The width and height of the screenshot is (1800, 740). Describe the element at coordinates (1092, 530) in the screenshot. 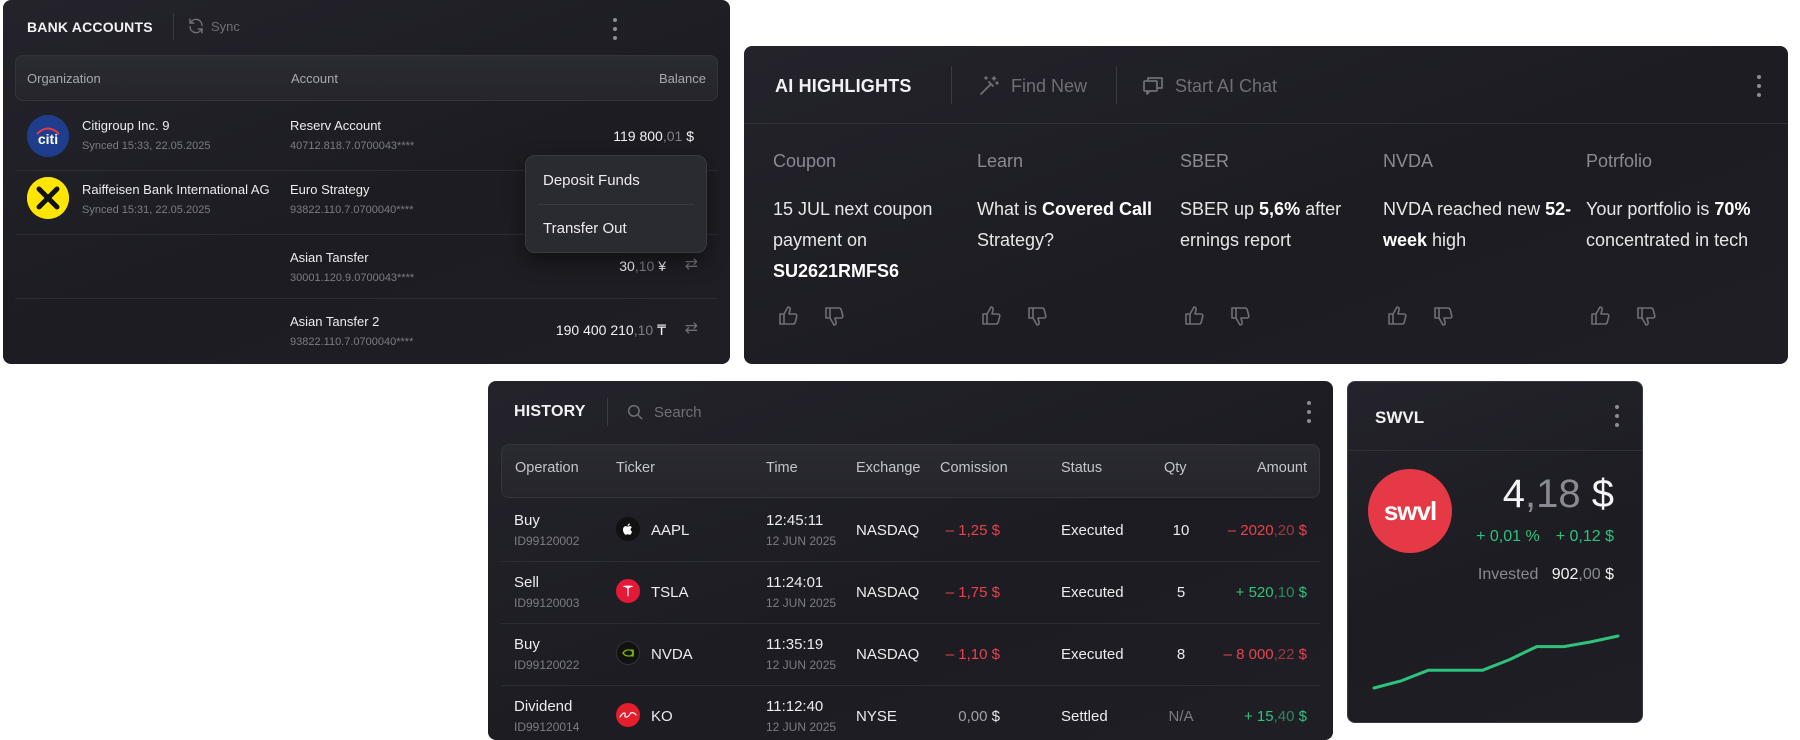

I see `status: Executed` at that location.